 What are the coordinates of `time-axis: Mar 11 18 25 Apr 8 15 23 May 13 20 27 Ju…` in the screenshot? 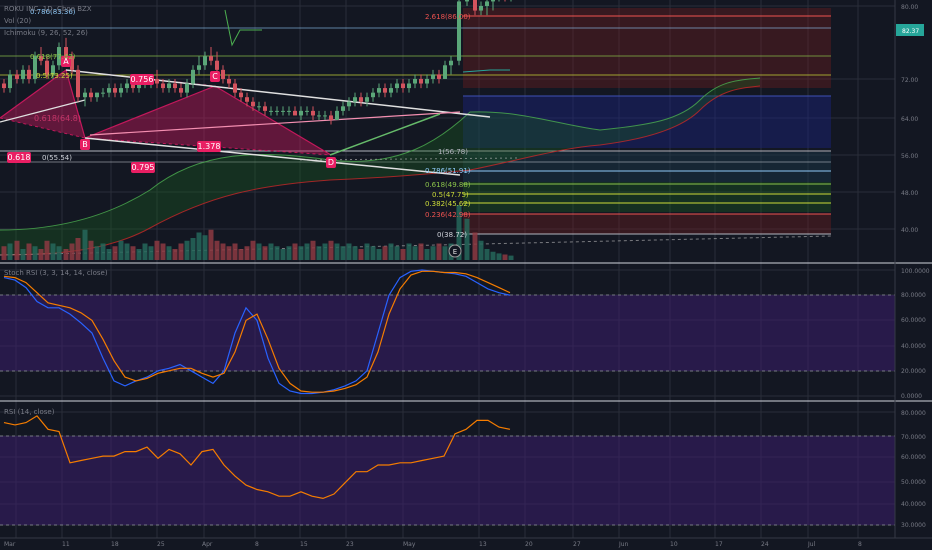 It's located at (433, 544).